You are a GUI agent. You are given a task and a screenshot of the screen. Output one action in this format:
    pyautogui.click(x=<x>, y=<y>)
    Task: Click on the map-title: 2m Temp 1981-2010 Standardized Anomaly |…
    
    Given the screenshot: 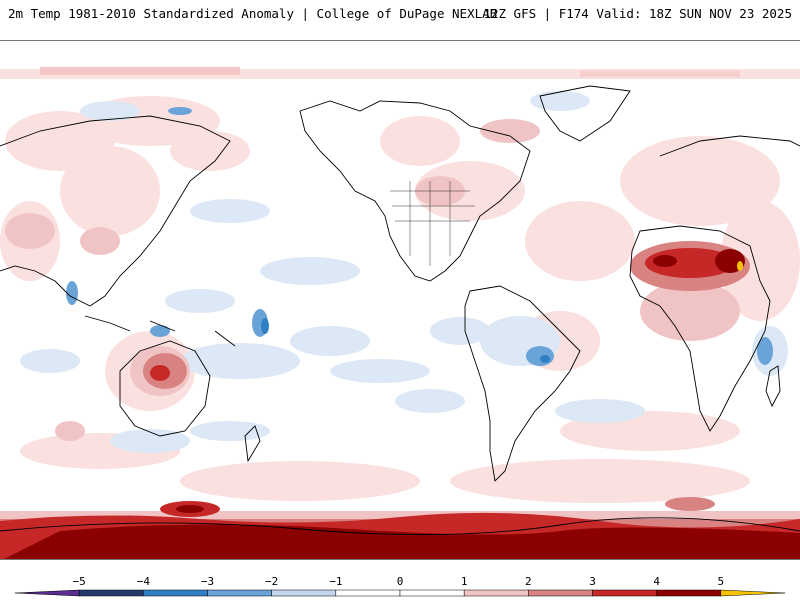 What is the action you would take?
    pyautogui.click(x=253, y=13)
    